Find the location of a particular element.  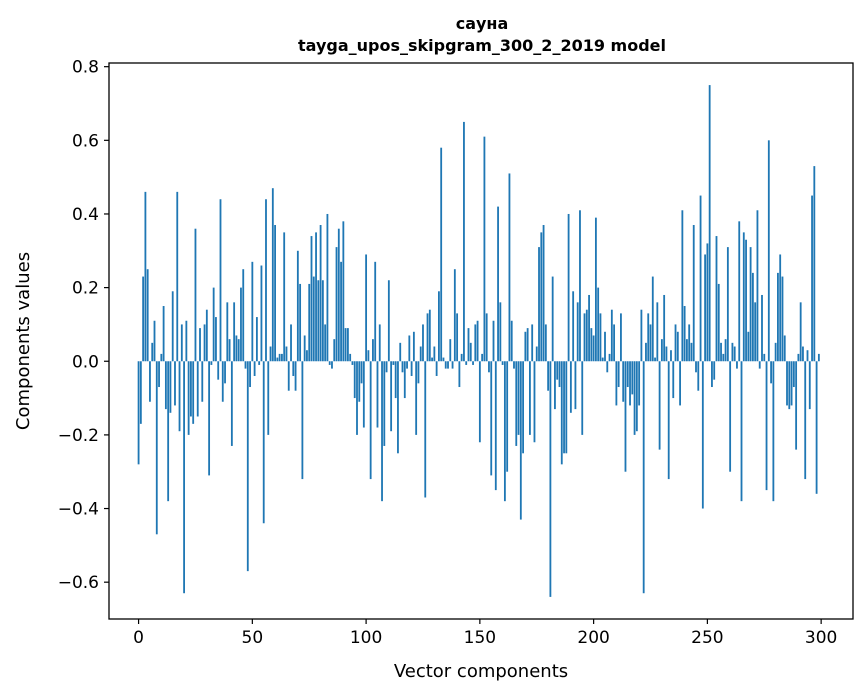

y-tick-label: 0.0 is located at coordinates (85, 362).